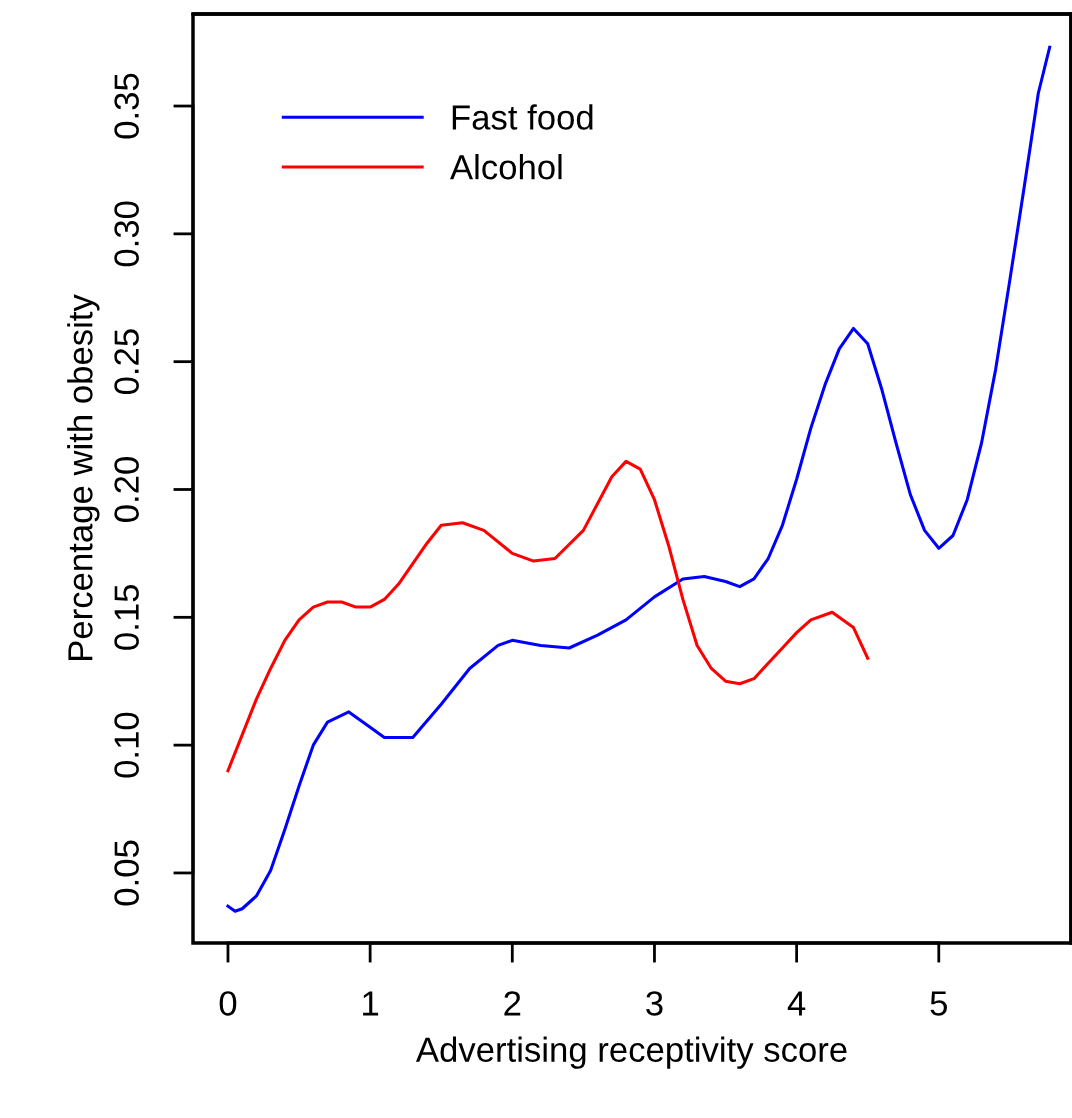 Image resolution: width=1072 pixels, height=1118 pixels. Describe the element at coordinates (126, 489) in the screenshot. I see `y-tick-label: 0.20` at that location.